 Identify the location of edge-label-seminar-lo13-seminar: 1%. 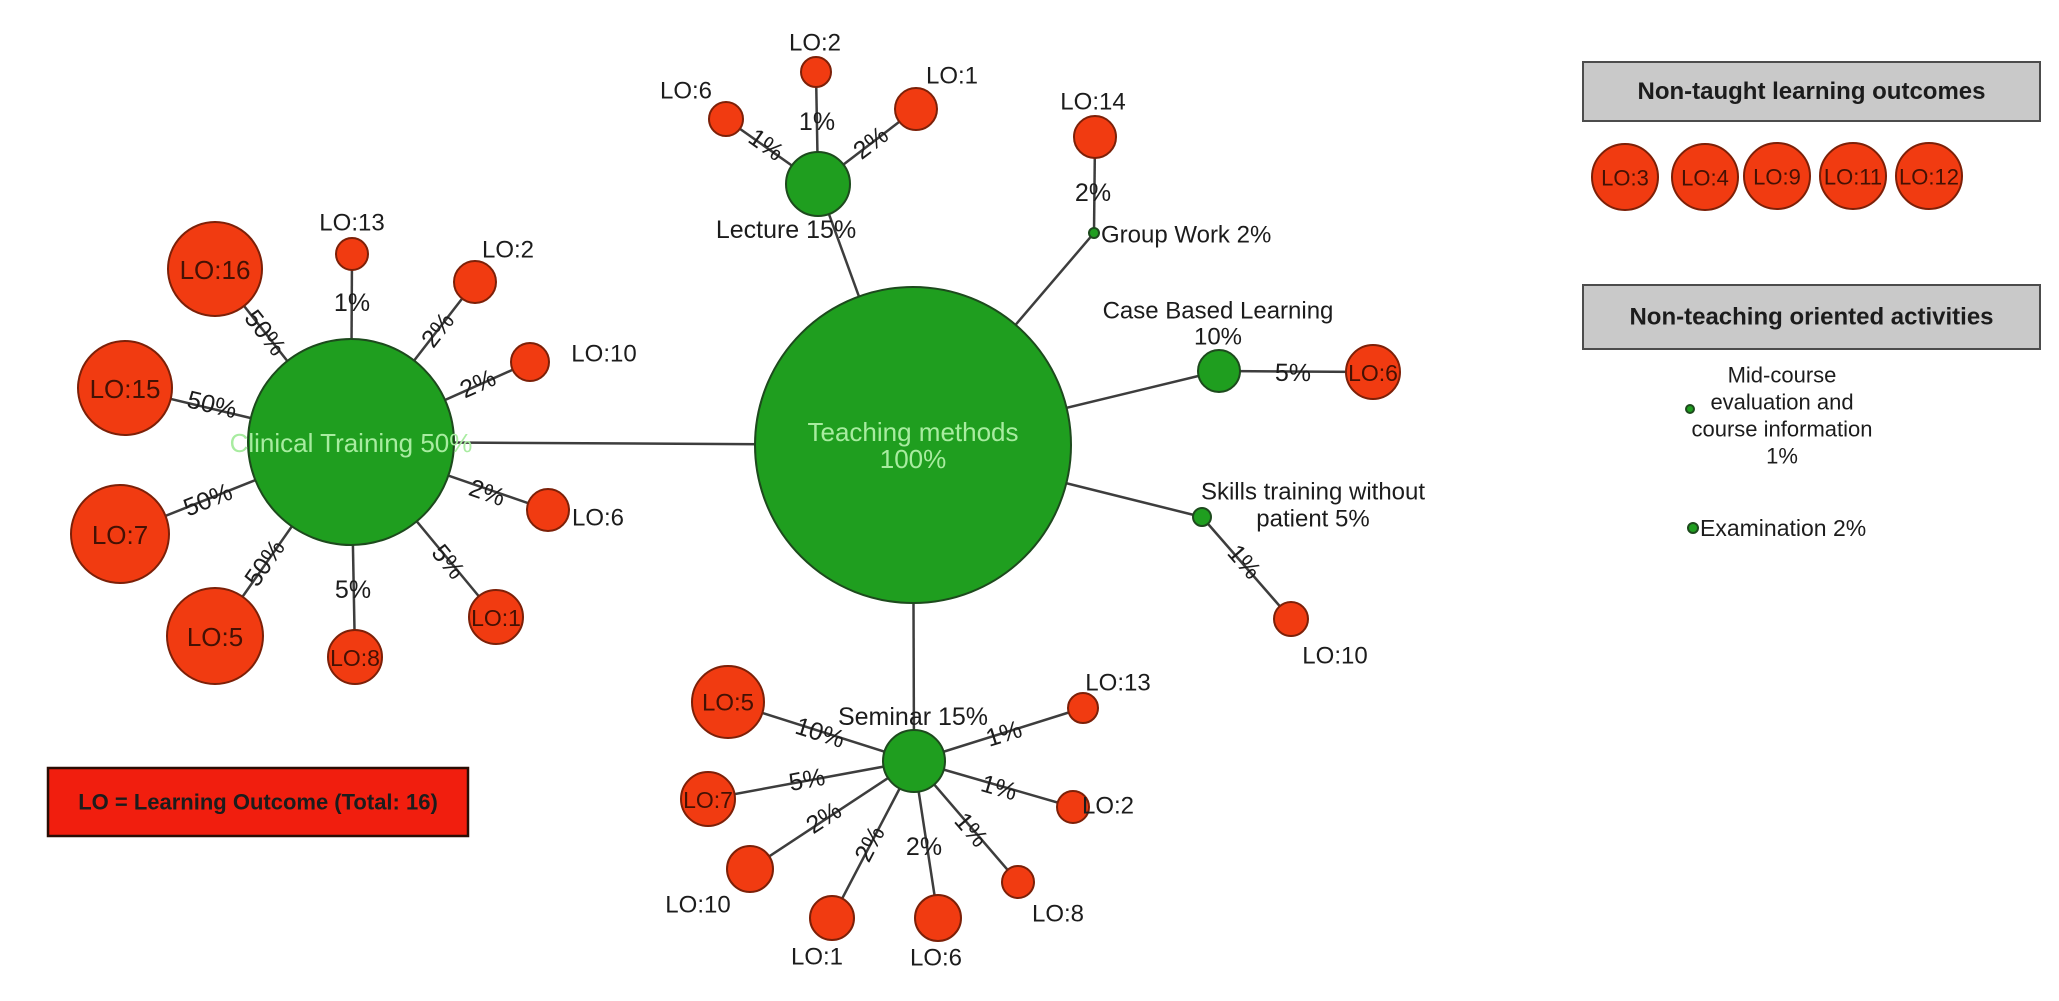
(1004, 734).